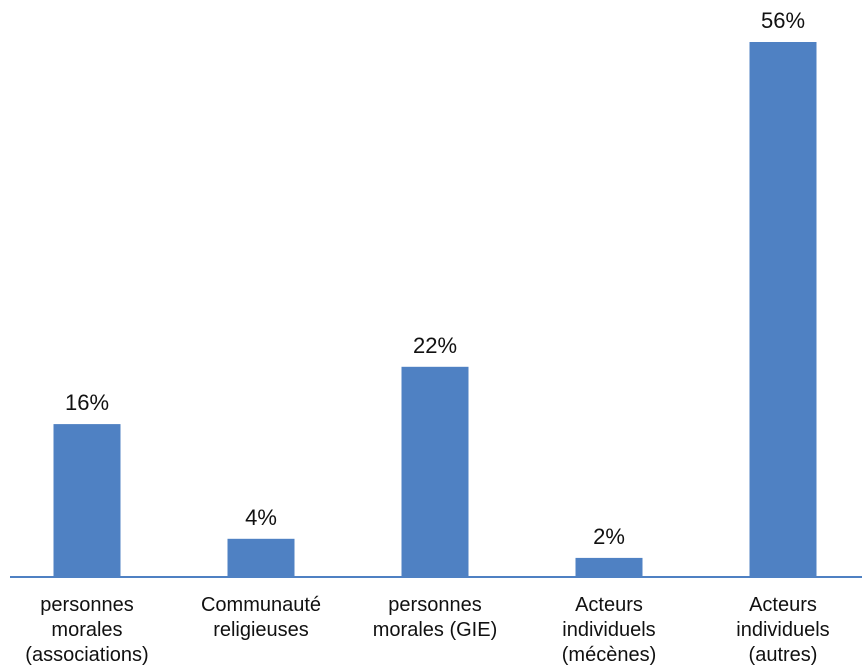  I want to click on category-label-3: Acteurs individuels (mécènes), so click(609, 630).